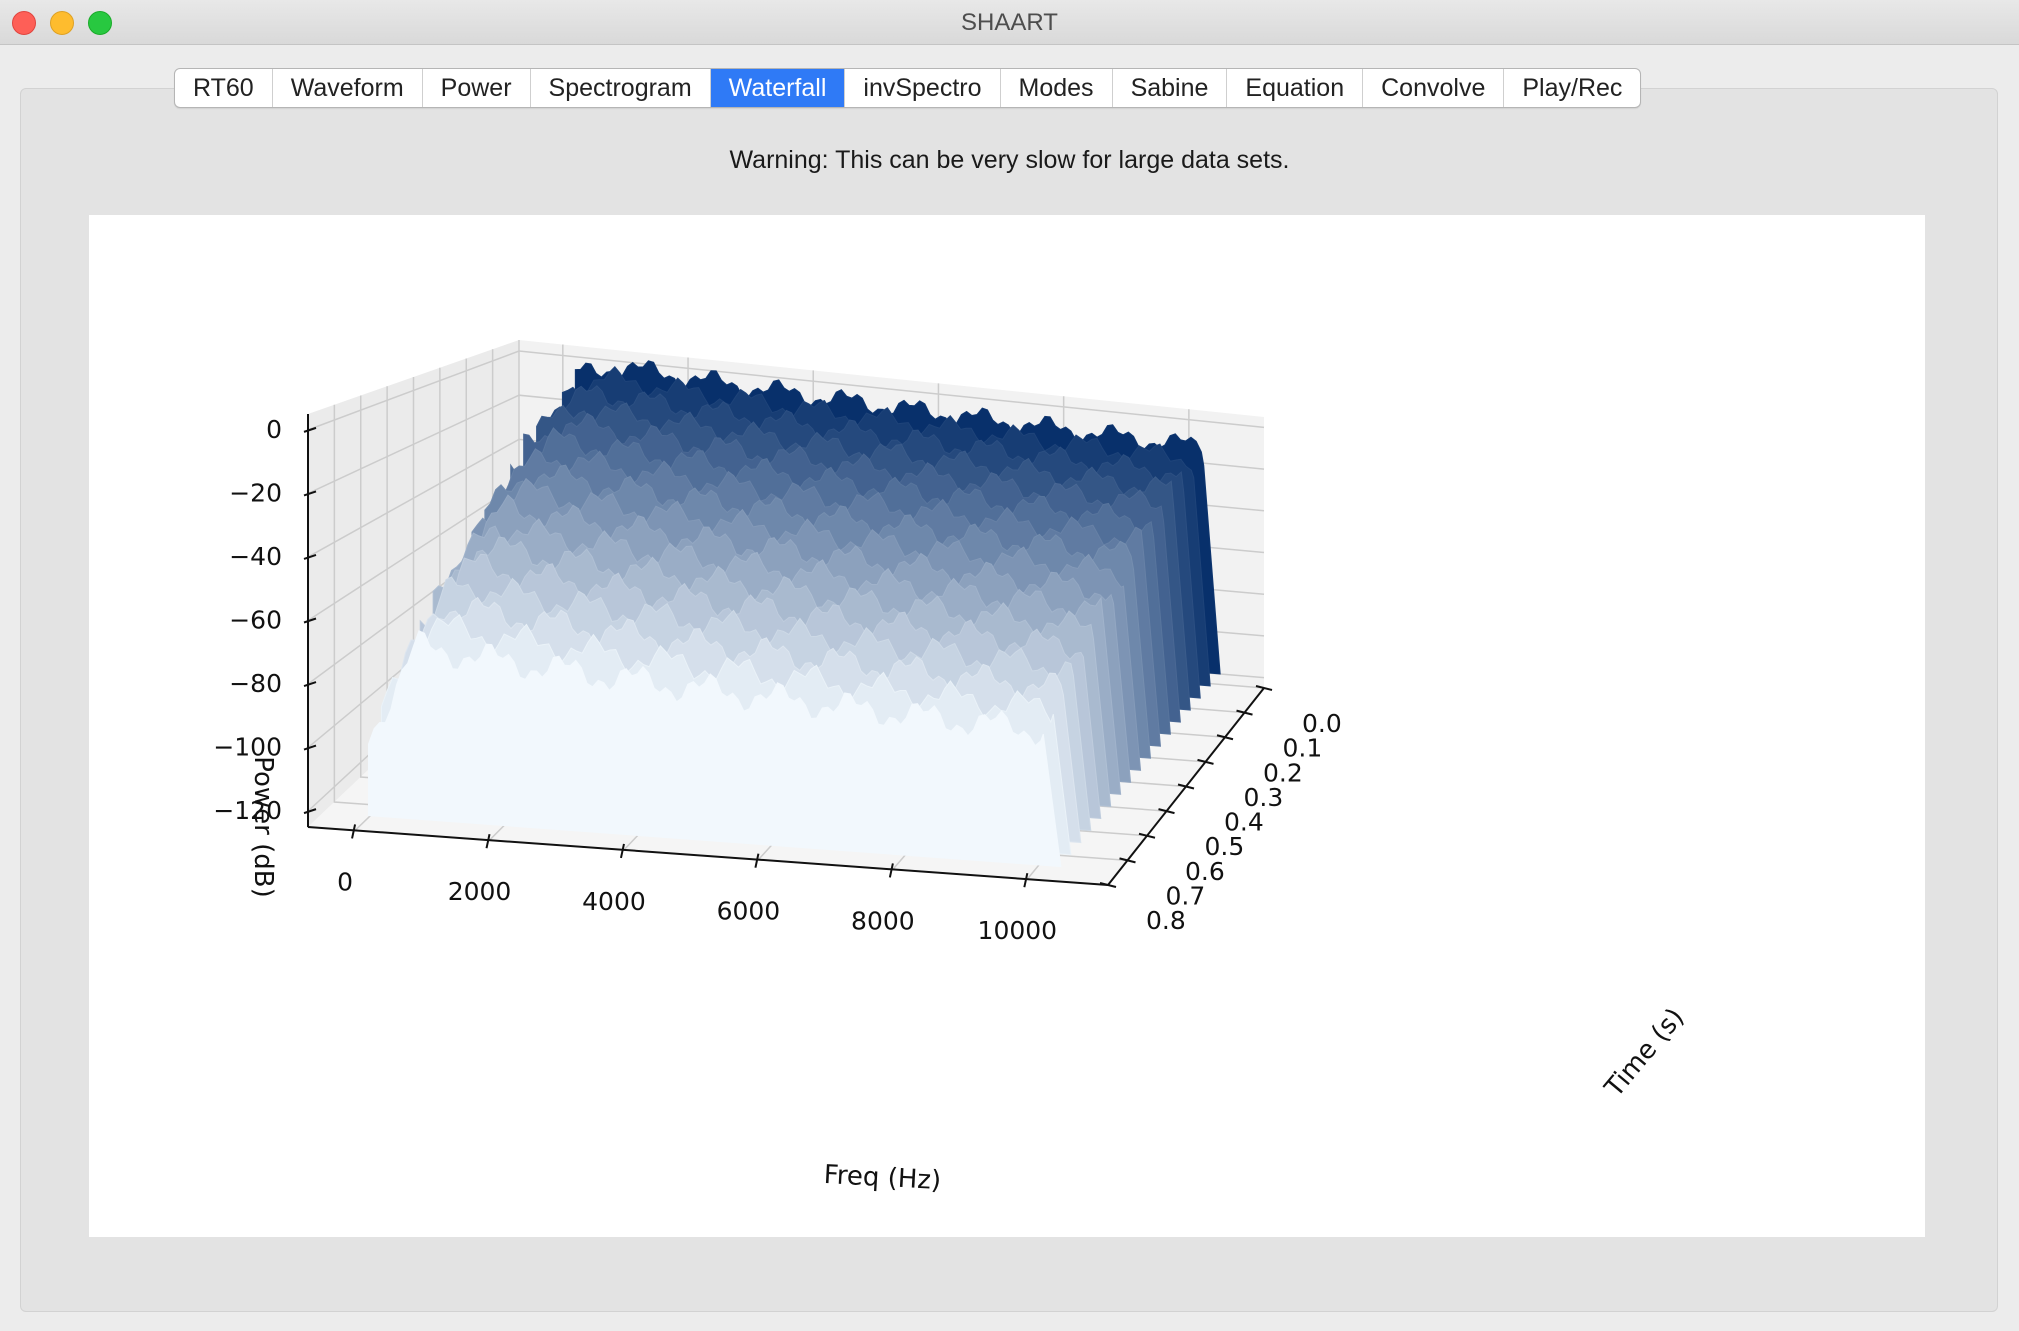  Describe the element at coordinates (247, 810) in the screenshot. I see `z-tick-label: −120` at that location.